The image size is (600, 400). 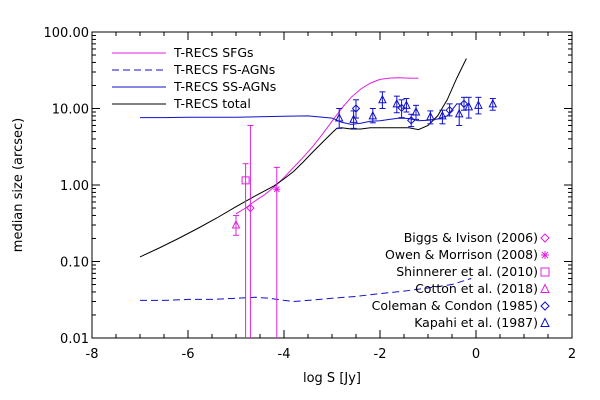 What do you see at coordinates (467, 271) in the screenshot?
I see `observation-label: Shinnerer et al. (2010)` at bounding box center [467, 271].